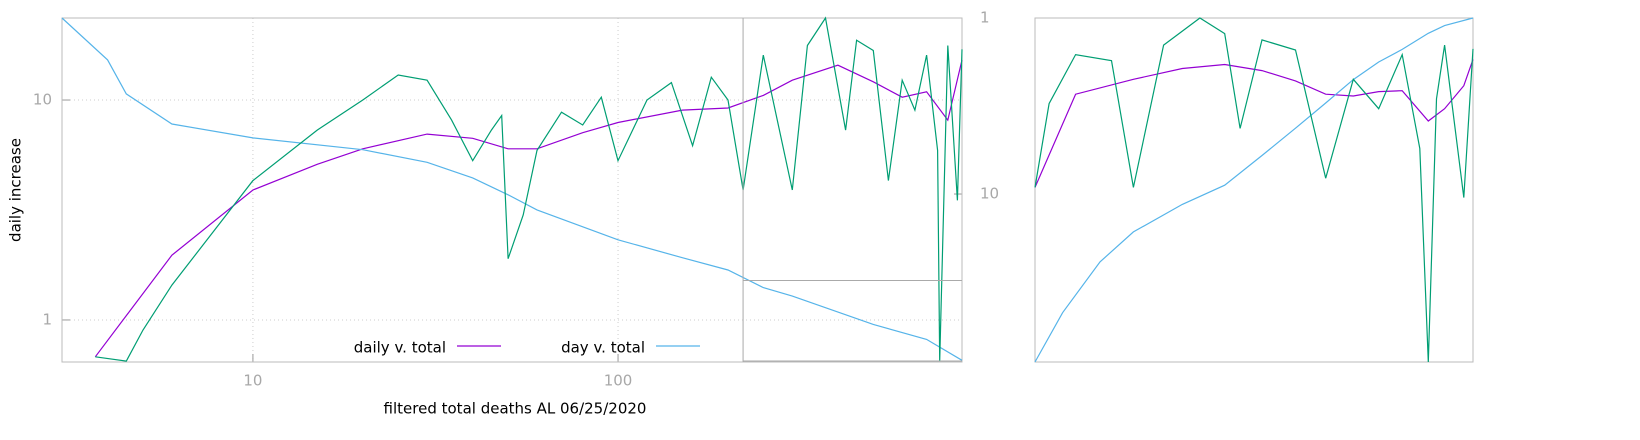 Image resolution: width=1640 pixels, height=440 pixels. I want to click on y-tick-label: 1, so click(47, 319).